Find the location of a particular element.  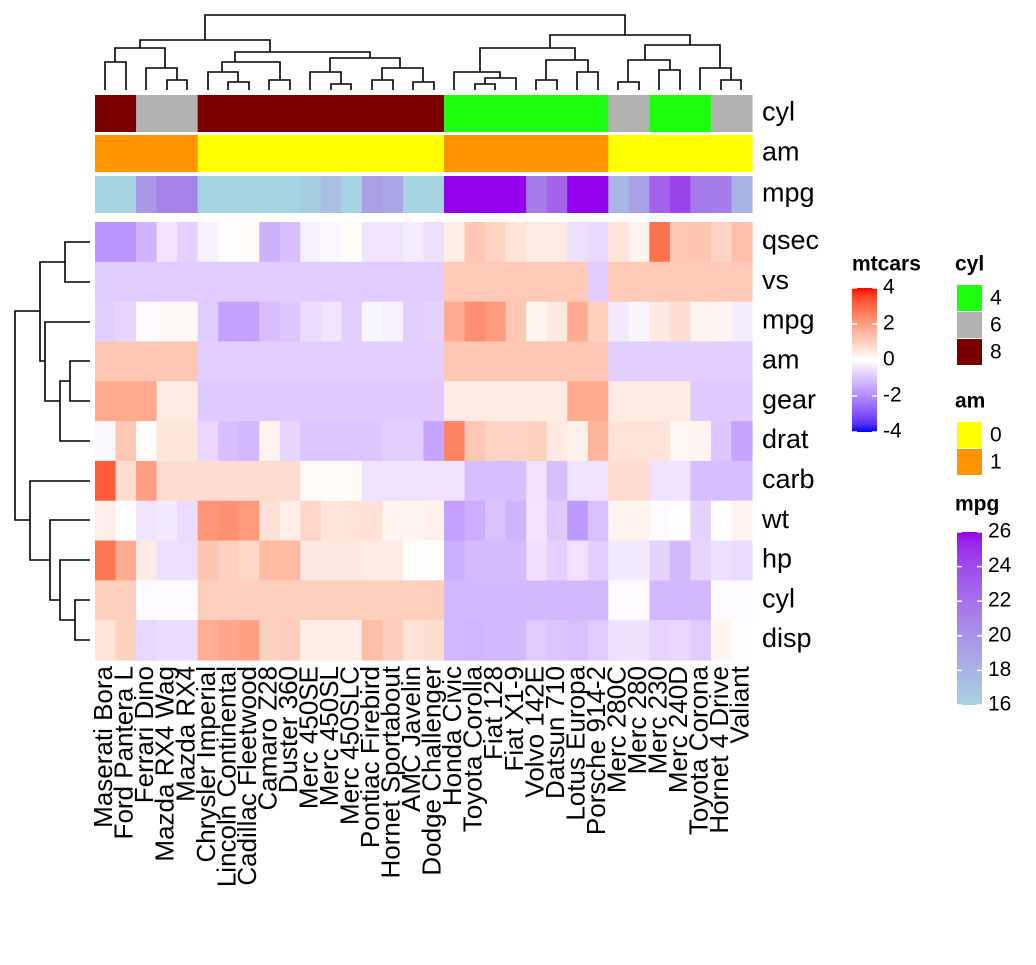

colorbar-tick-label: 4 is located at coordinates (889, 287).